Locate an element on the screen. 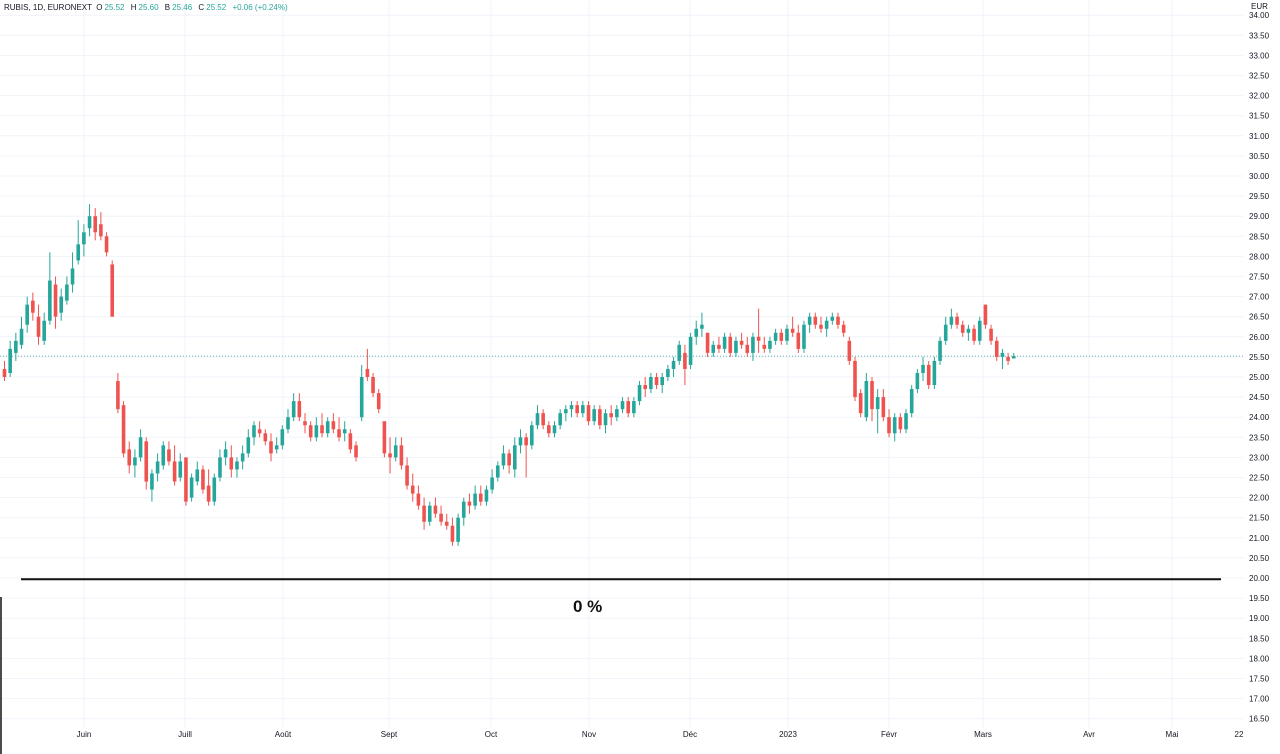  price-tick-label: 32.50 is located at coordinates (1259, 76).